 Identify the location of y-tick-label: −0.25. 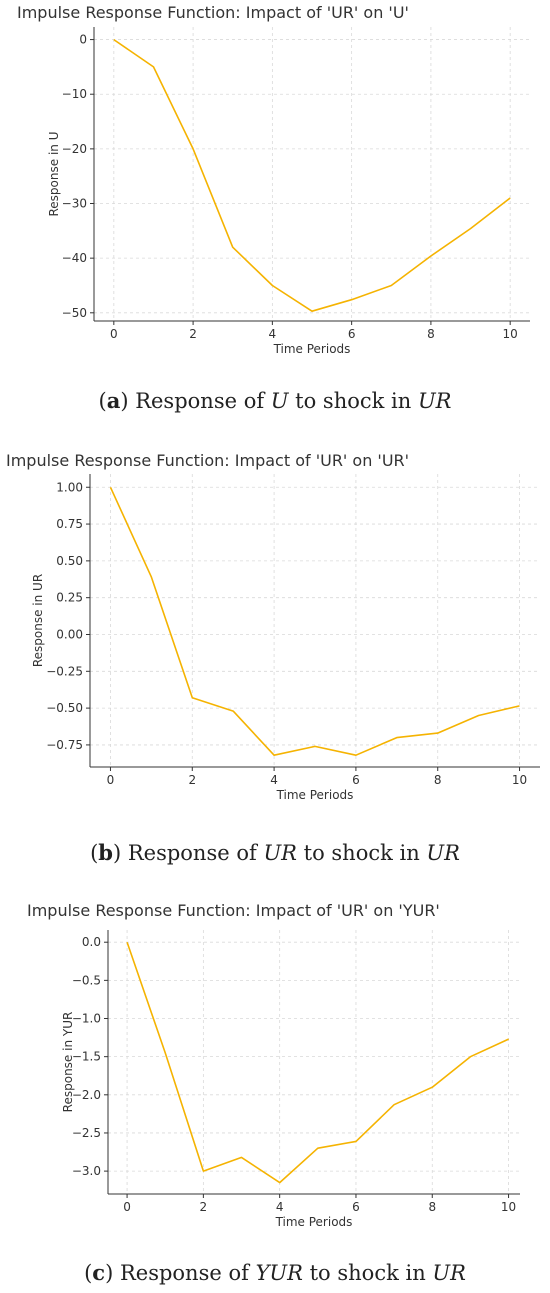
(64, 671).